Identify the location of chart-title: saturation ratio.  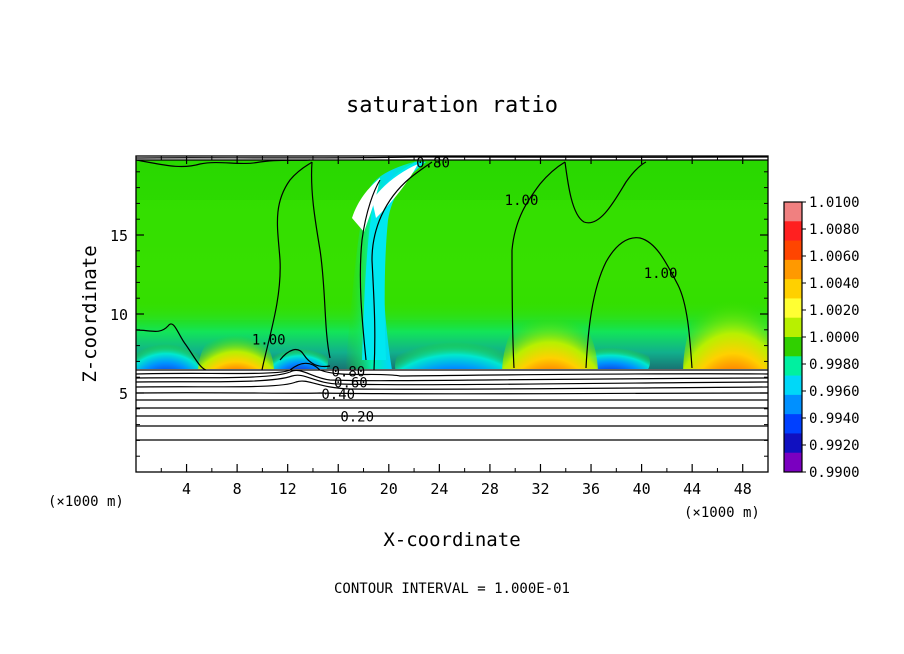
(452, 105).